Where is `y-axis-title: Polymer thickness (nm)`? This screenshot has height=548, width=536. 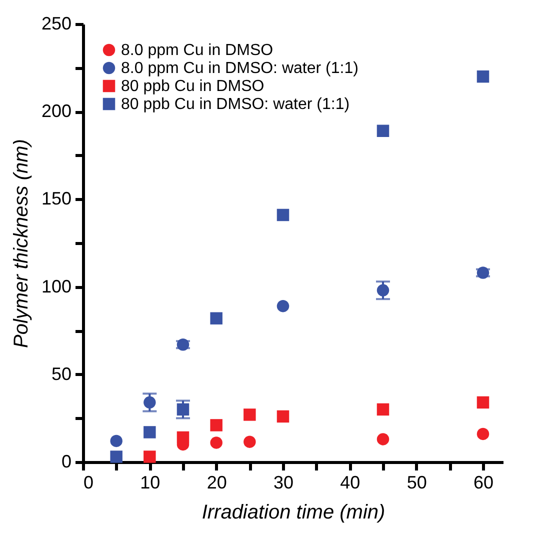 y-axis-title: Polymer thickness (nm) is located at coordinates (21, 243).